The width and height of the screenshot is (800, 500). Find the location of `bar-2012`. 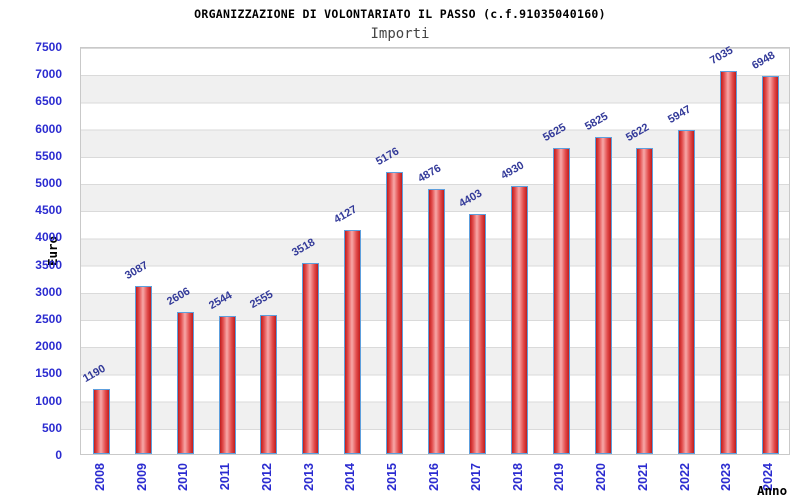

bar-2012 is located at coordinates (269, 384).